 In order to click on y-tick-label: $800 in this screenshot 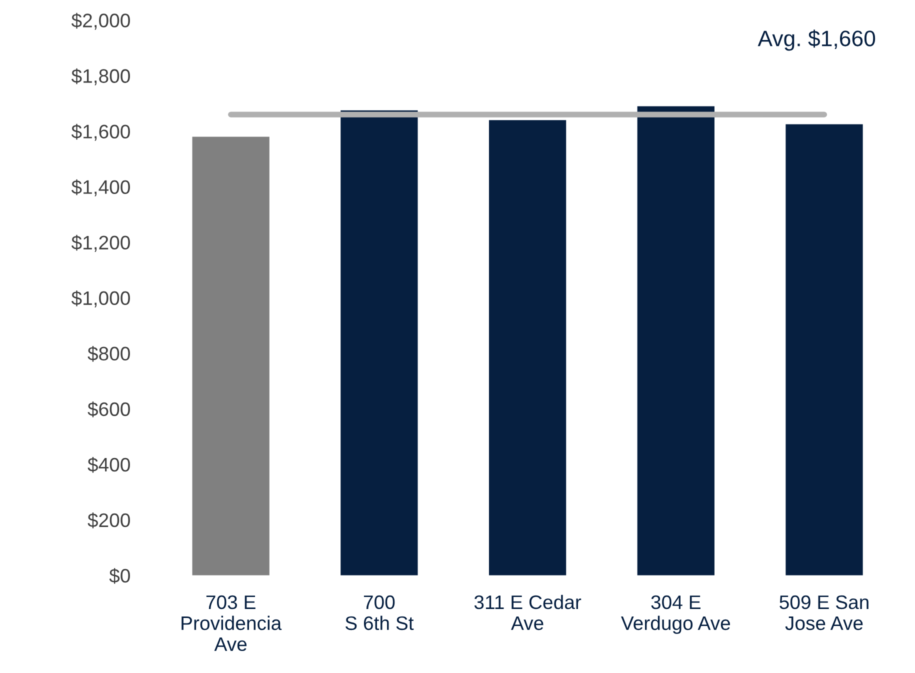, I will do `click(109, 354)`.